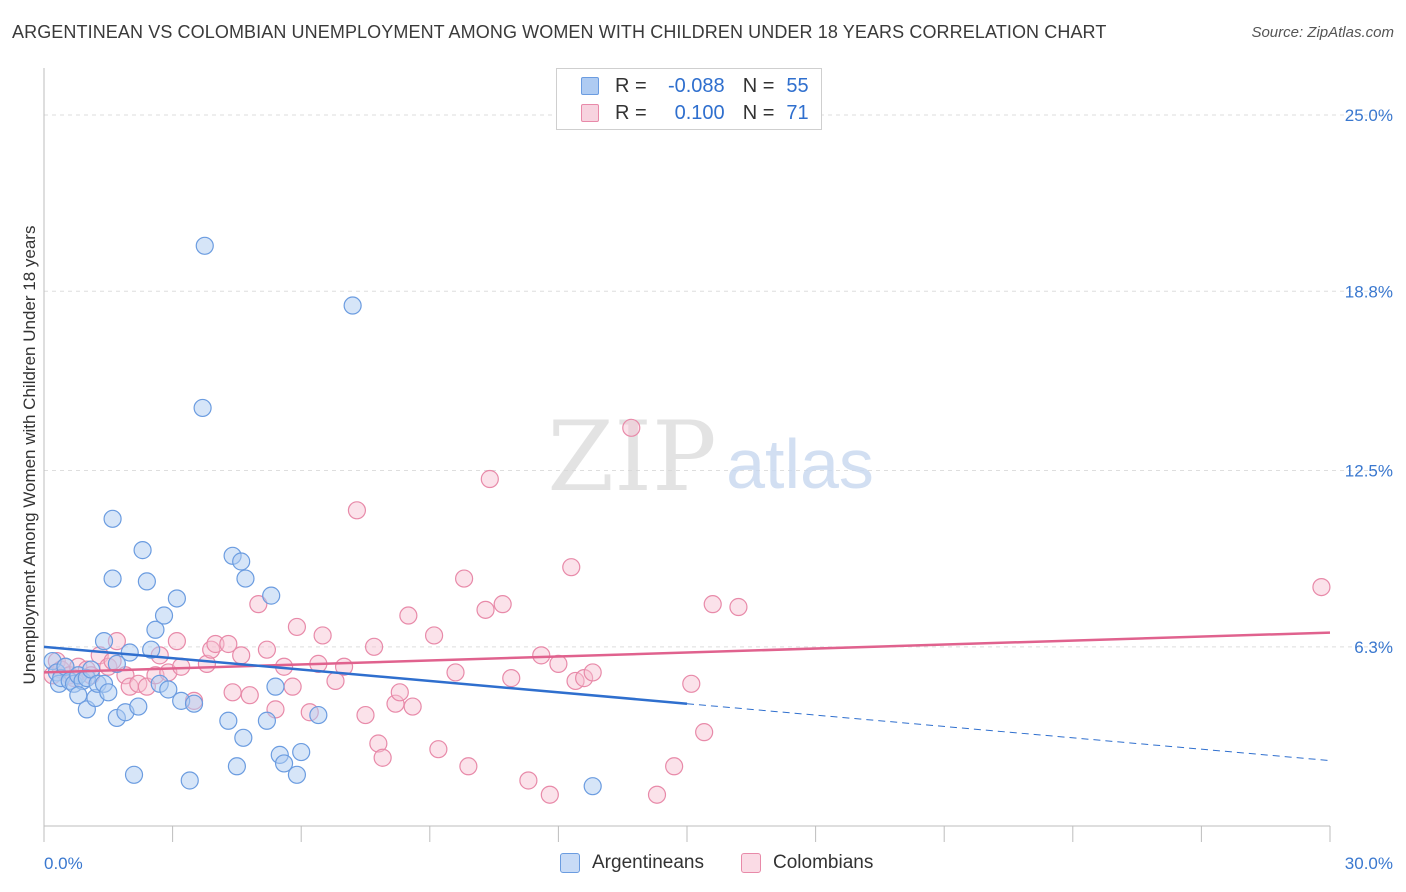 The width and height of the screenshot is (1406, 892). I want to click on legend-label-argentineans: Argentineans, so click(648, 862).